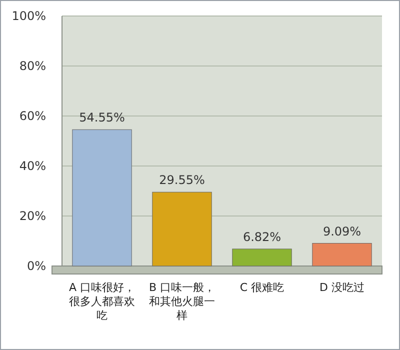 This screenshot has height=350, width=400. I want to click on x-tick-label: B 口味一般，和其他火腿一样, so click(182, 301).